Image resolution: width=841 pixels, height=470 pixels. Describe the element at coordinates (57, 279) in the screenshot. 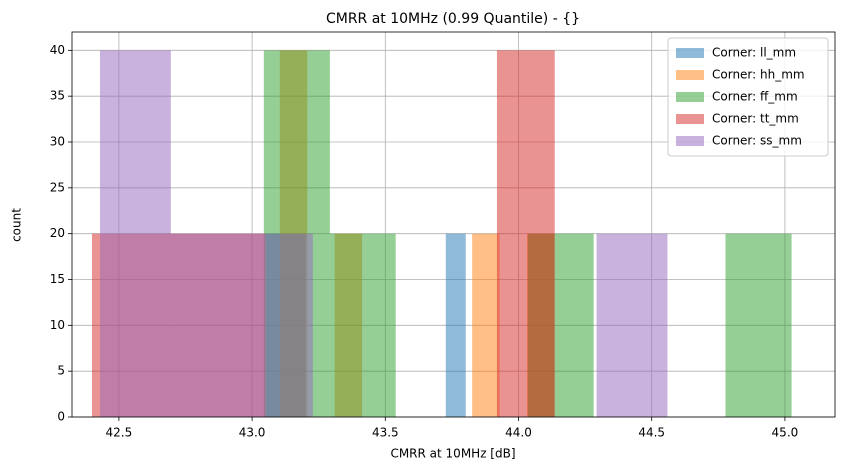

I see `y-tick-label: 15` at that location.